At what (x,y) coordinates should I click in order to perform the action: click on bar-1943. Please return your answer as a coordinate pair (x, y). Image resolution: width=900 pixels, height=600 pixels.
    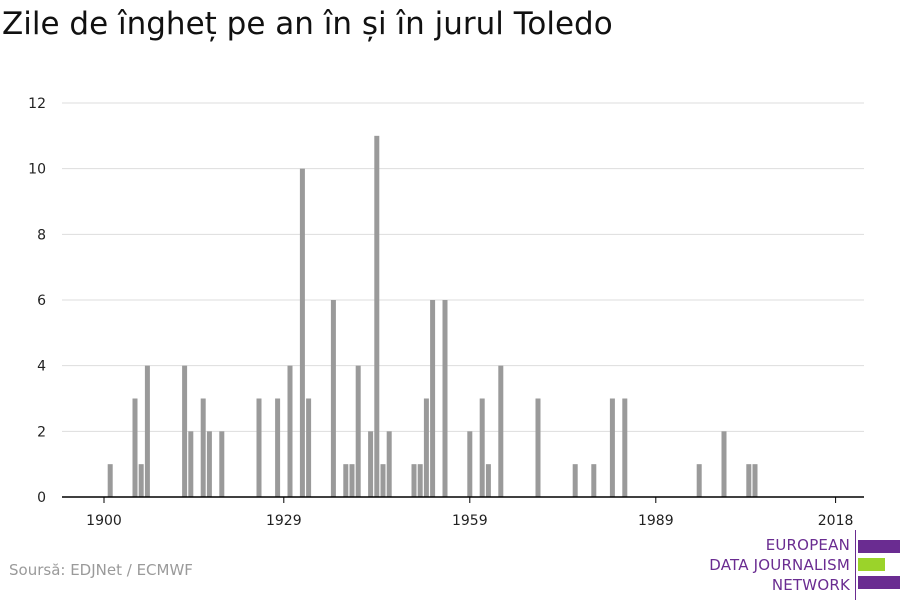
    Looking at the image, I should click on (371, 464).